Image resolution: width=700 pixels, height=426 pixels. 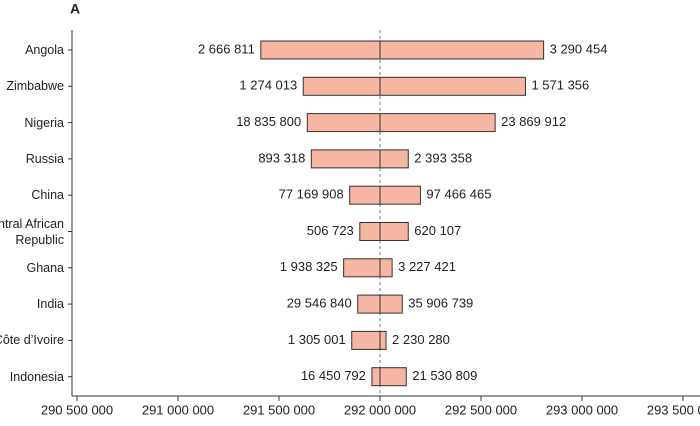 I want to click on high-label: 21 530 809, so click(x=444, y=375).